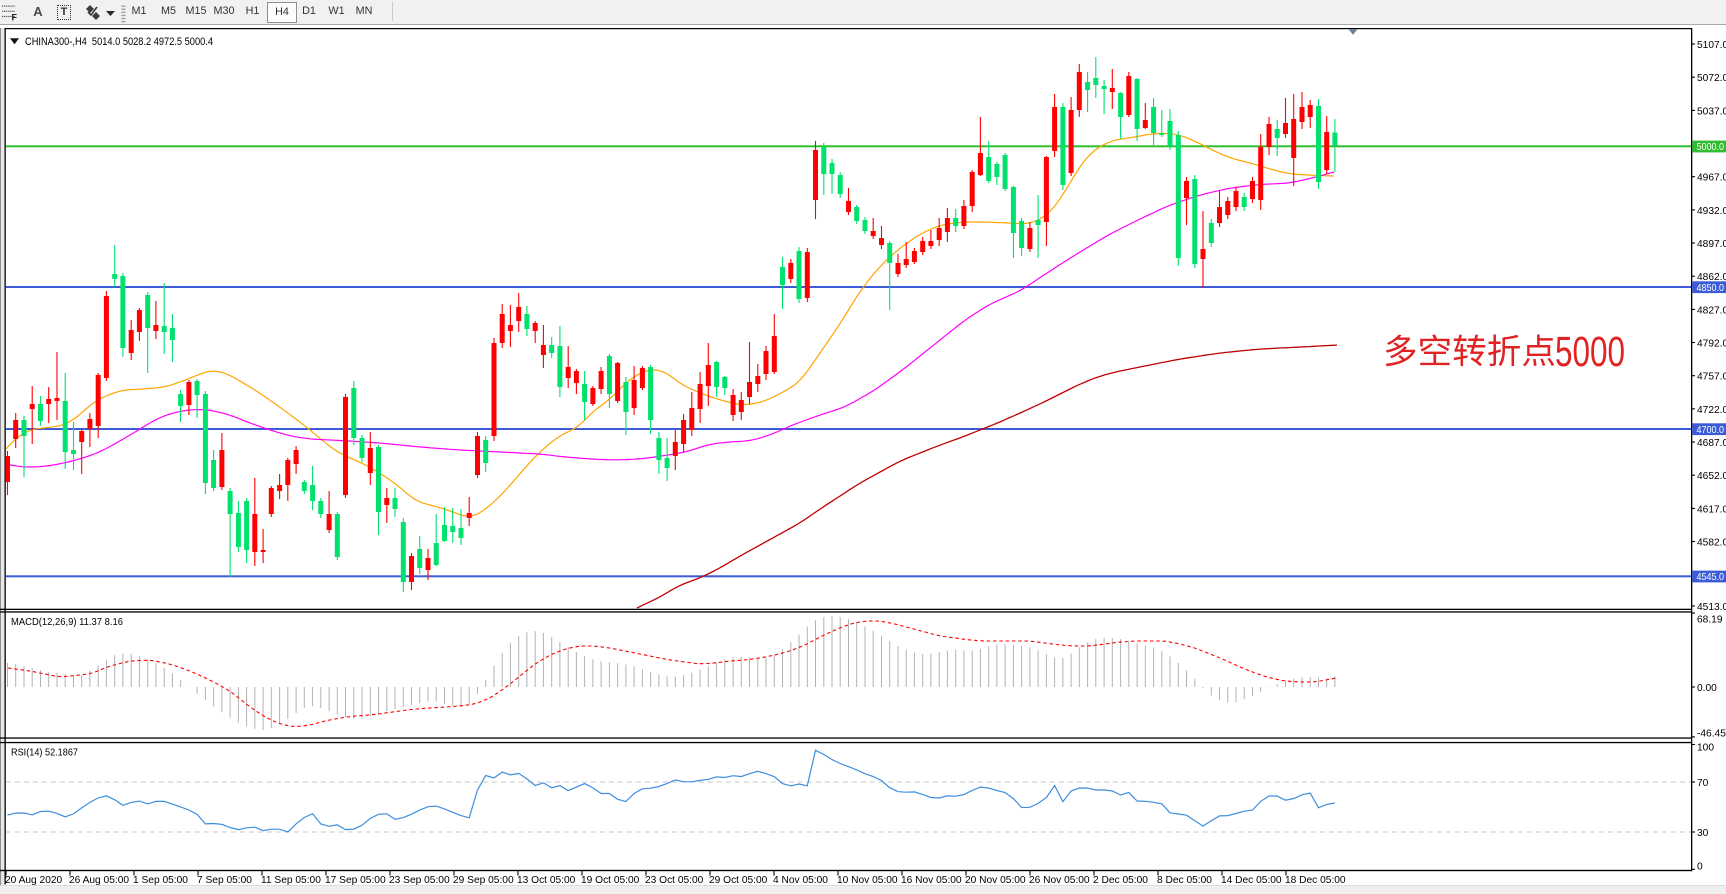 This screenshot has height=894, width=1726. I want to click on svg-text: 4513.0, so click(1711, 607).